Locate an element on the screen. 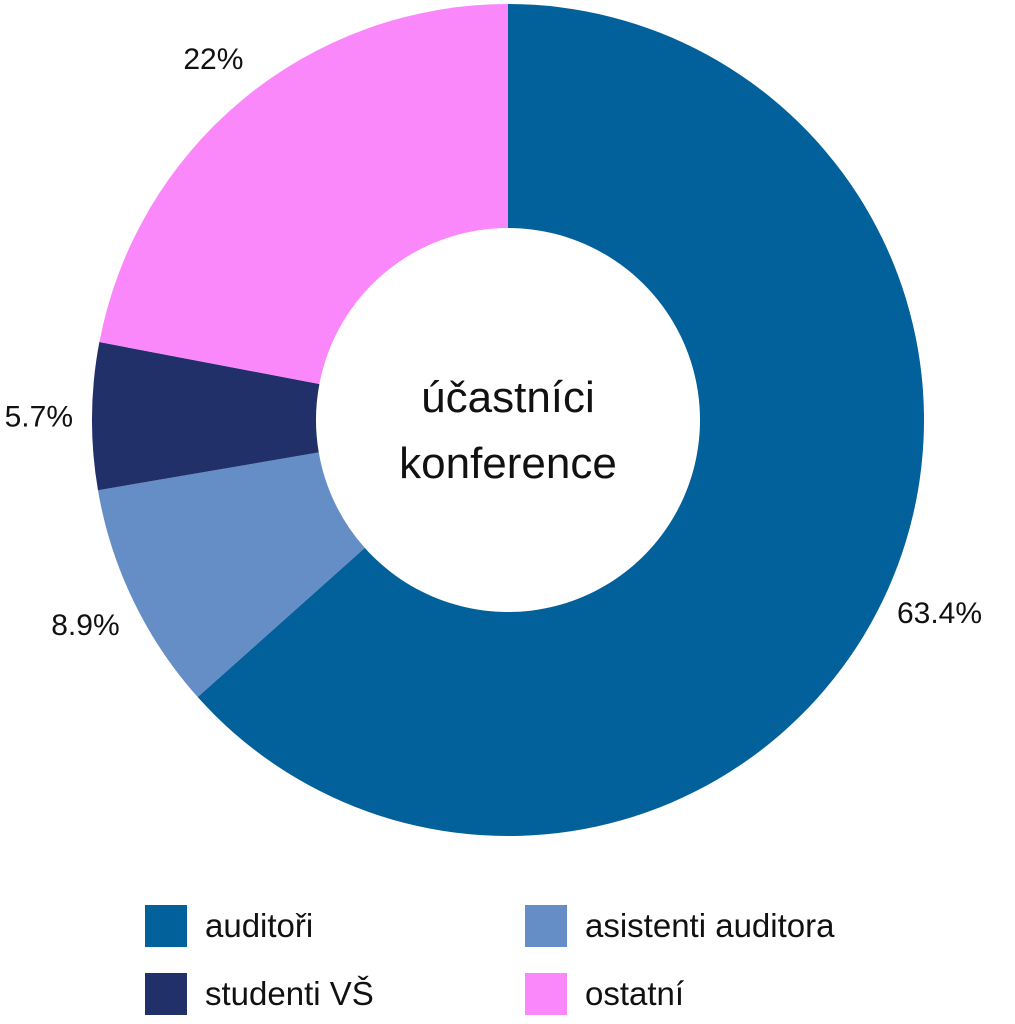 This screenshot has width=1015, height=1024. legend-item-asistenti-auditora: asistenti auditora is located at coordinates (679, 926).